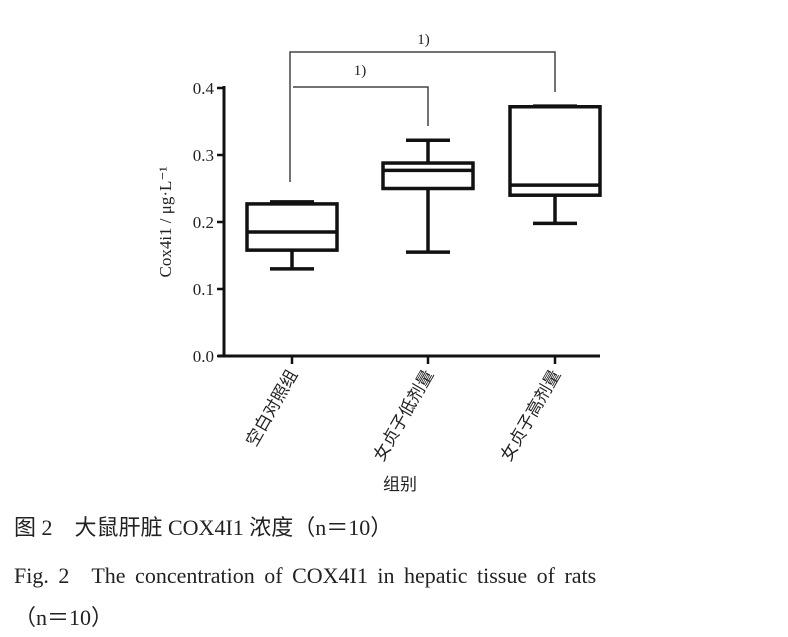  I want to click on y-tick-label: 0.0, so click(203, 356).